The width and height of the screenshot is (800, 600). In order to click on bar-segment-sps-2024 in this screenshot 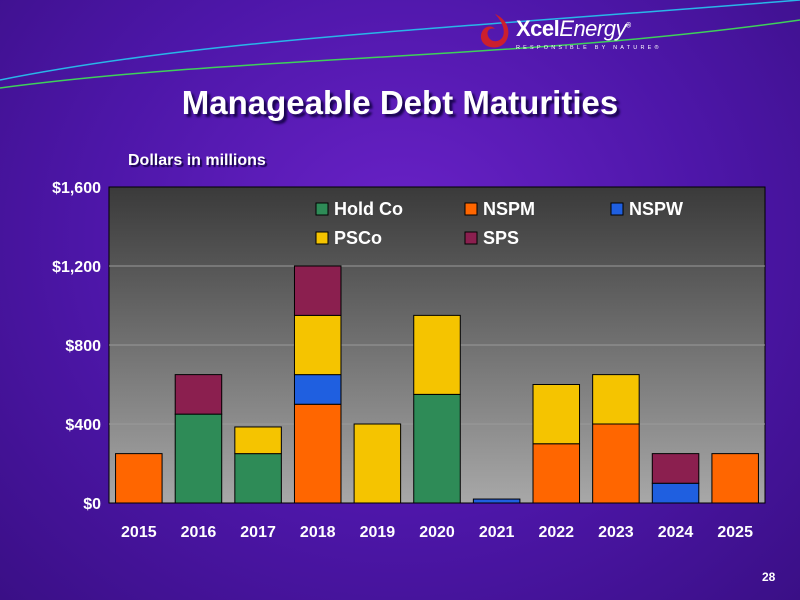, I will do `click(675, 468)`.